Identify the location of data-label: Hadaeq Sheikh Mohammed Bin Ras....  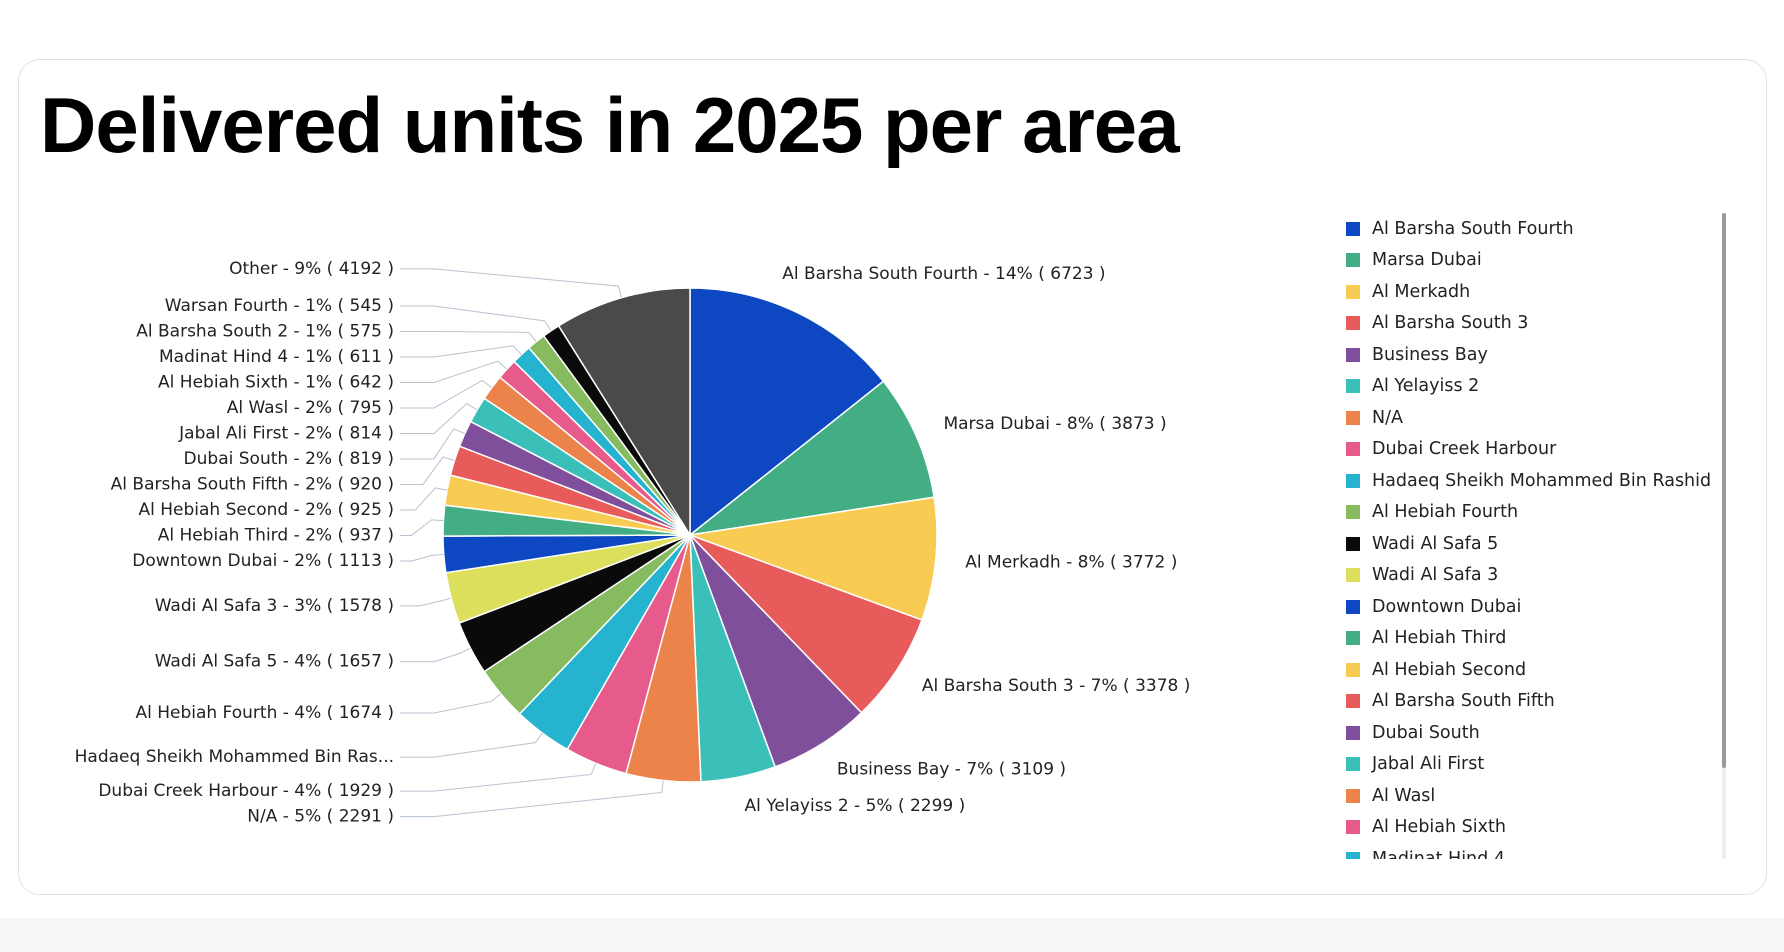
(234, 757).